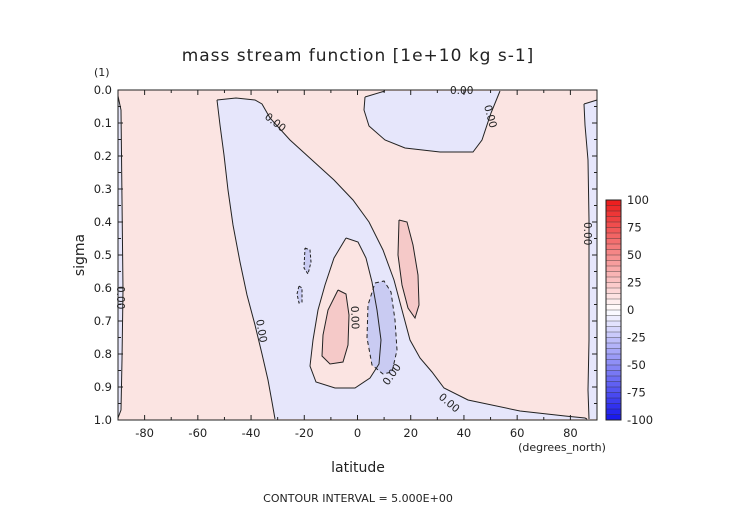  I want to click on strong-negative-core, so click(382, 327).